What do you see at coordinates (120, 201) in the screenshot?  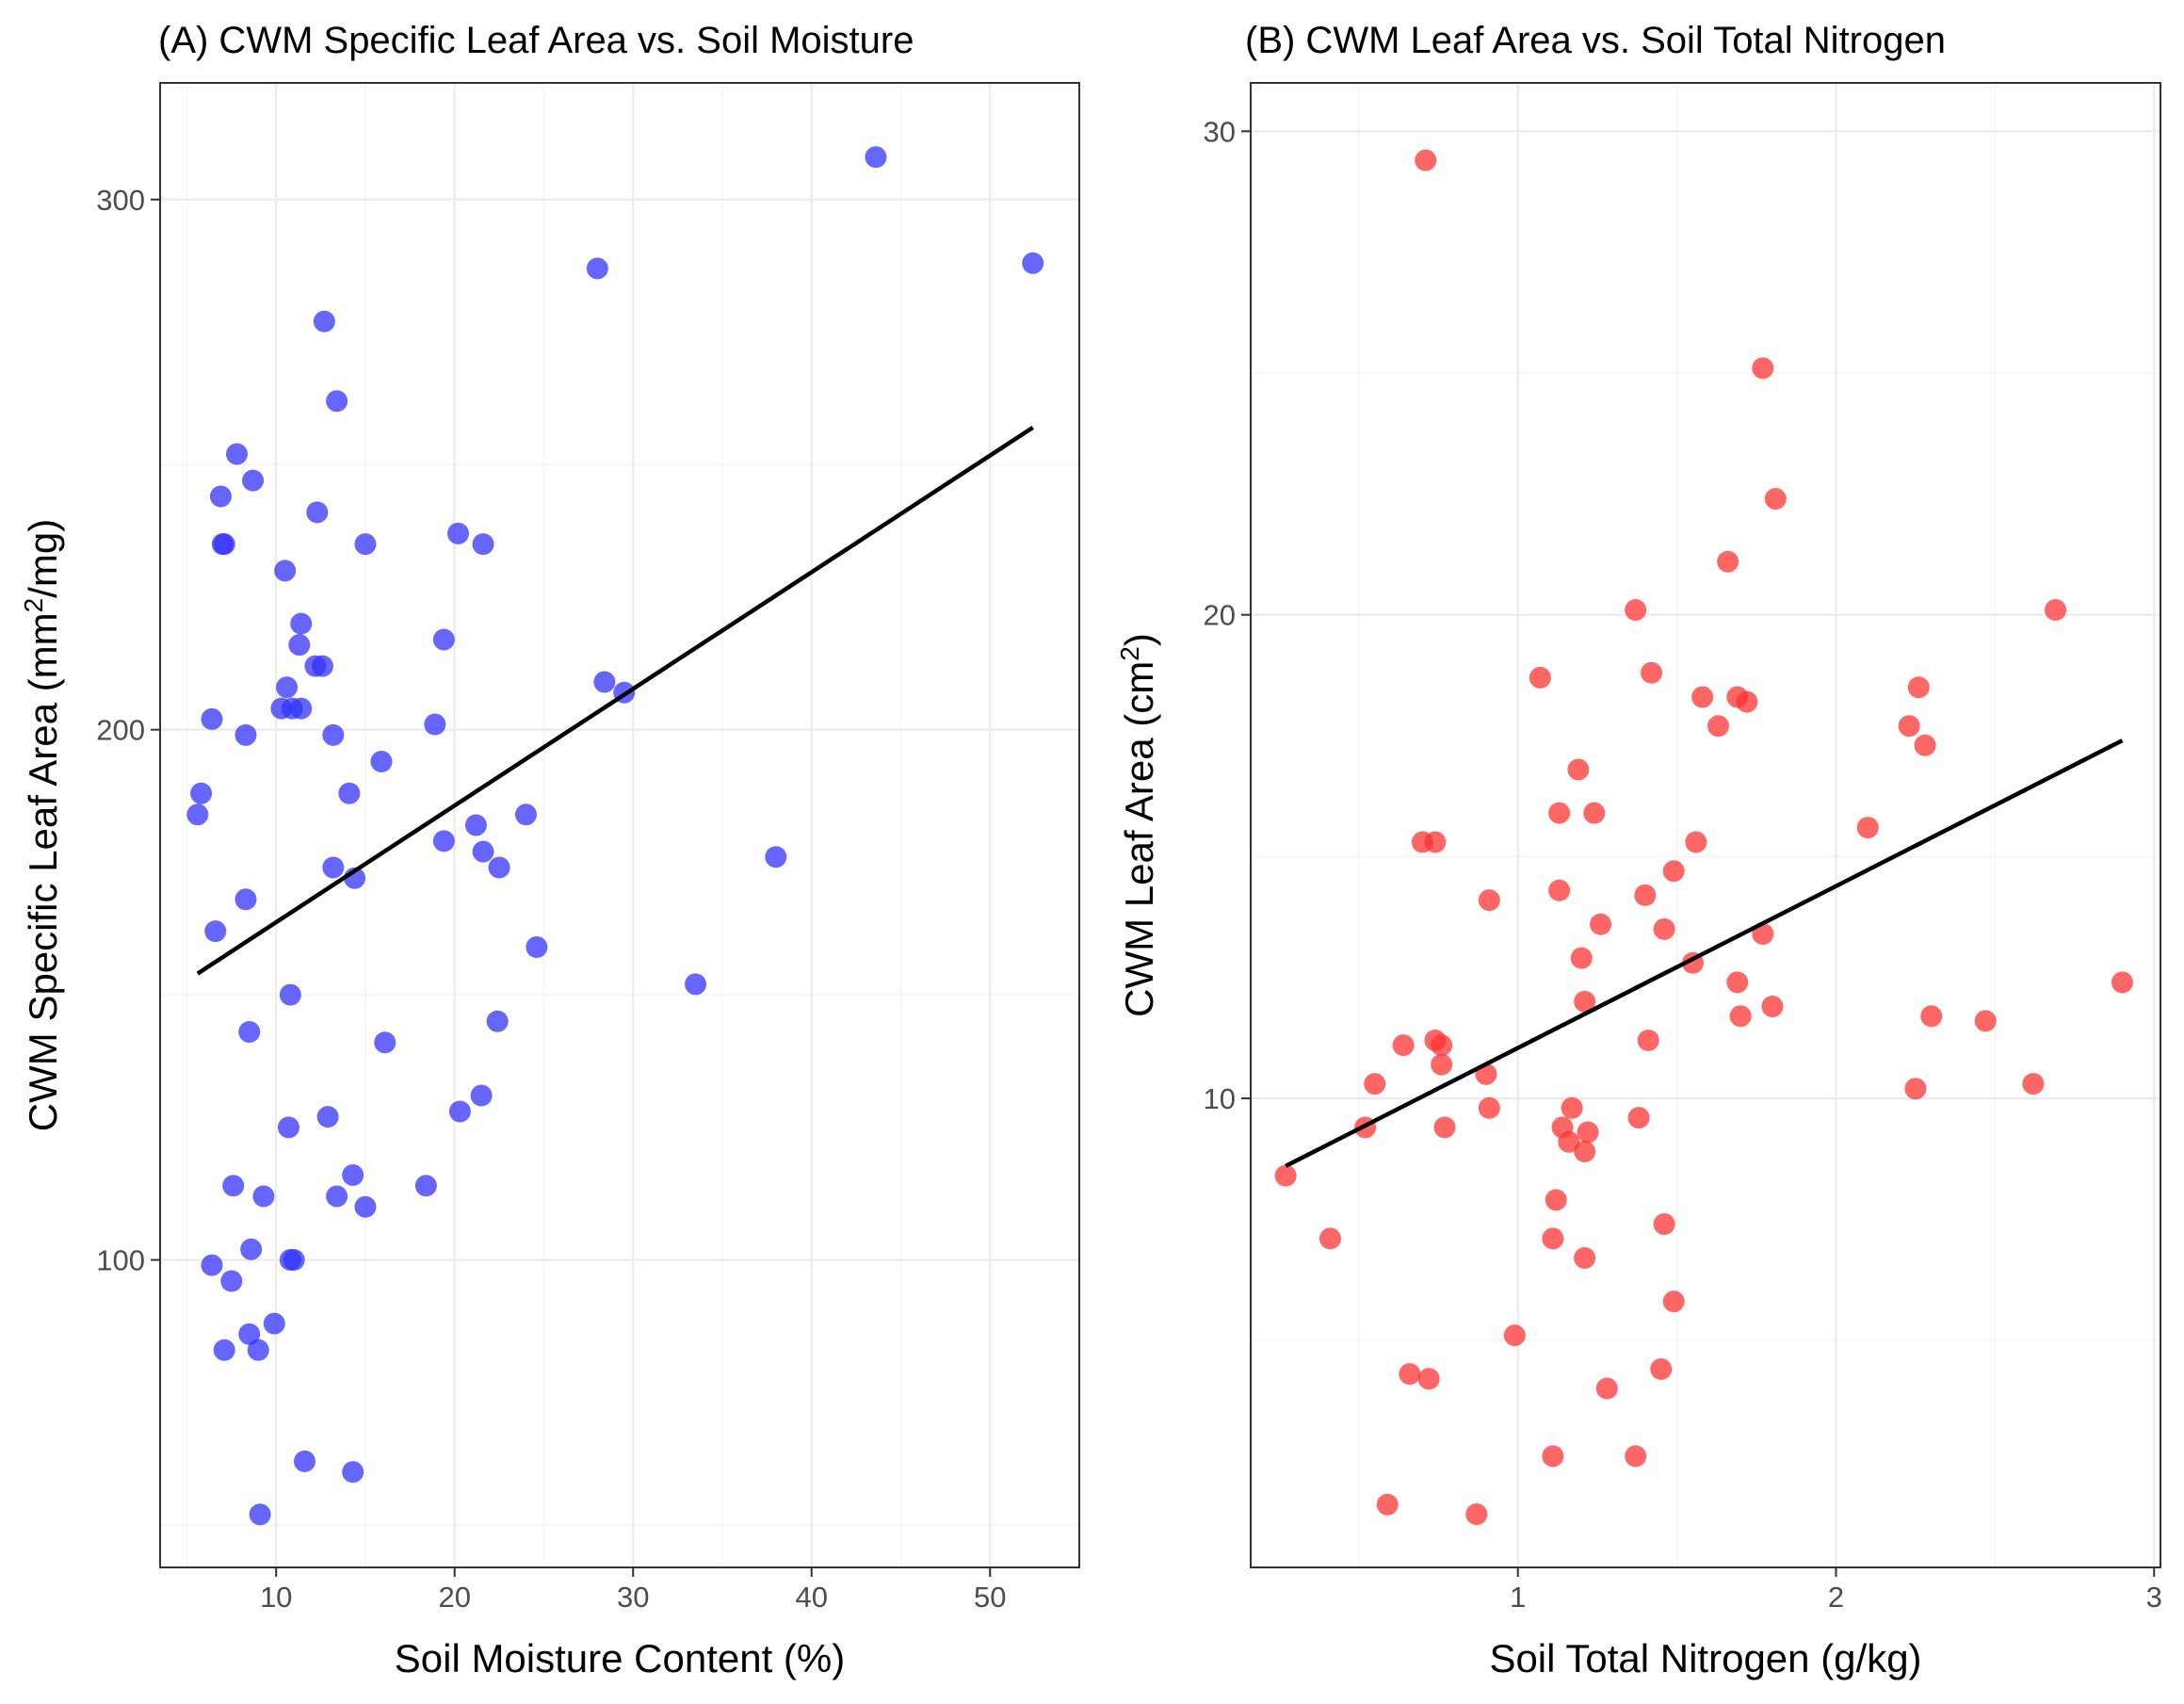 I see `panel-a-y-tick-label-2: 300` at bounding box center [120, 201].